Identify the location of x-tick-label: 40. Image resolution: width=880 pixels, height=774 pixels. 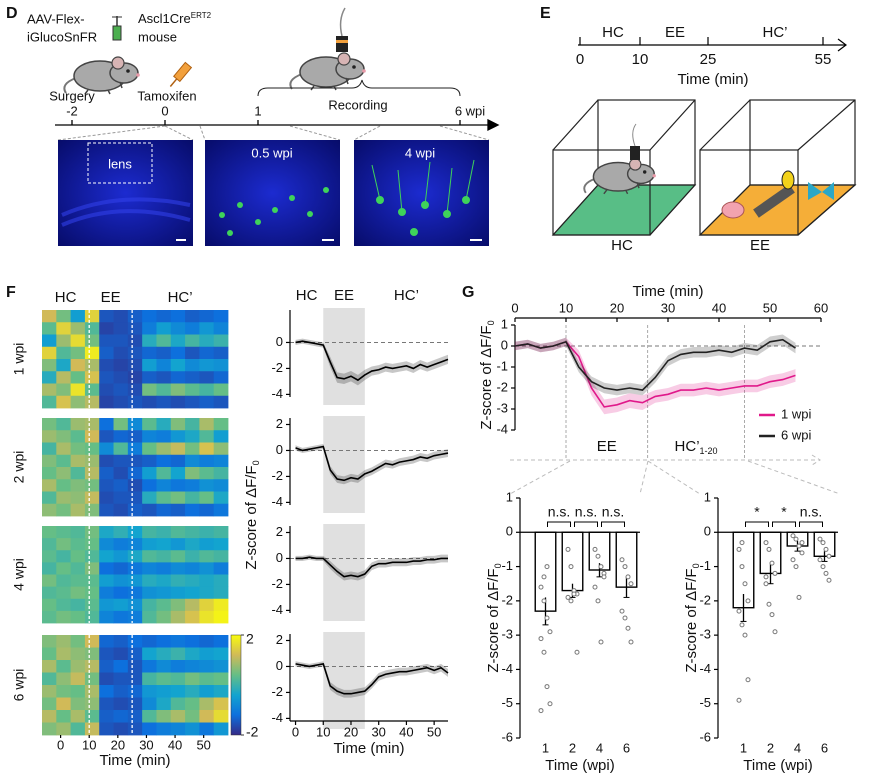
(175, 744).